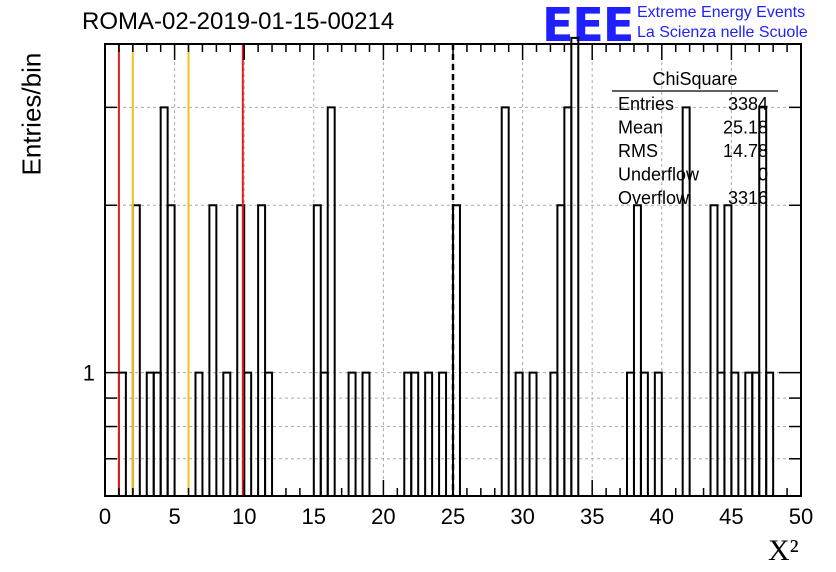  I want to click on x-tick-label: 5, so click(174, 516).